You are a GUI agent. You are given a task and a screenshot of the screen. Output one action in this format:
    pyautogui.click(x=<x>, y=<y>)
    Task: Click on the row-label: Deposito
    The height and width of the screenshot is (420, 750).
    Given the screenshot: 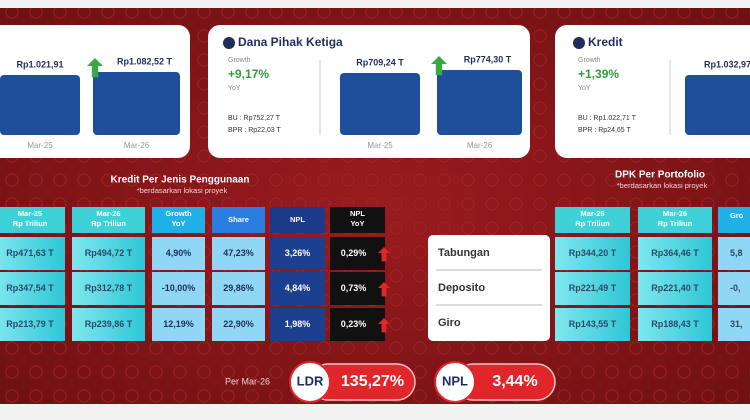 What is the action you would take?
    pyautogui.click(x=461, y=288)
    